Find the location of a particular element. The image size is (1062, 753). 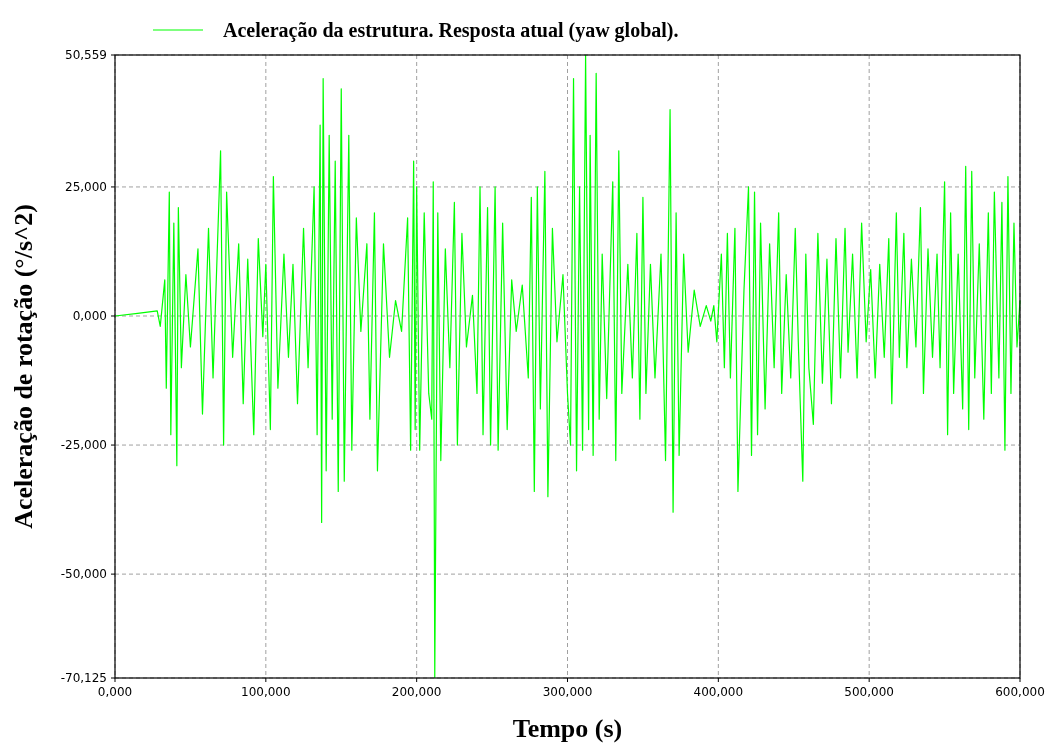

x-tick-label: 500,000 is located at coordinates (869, 692).